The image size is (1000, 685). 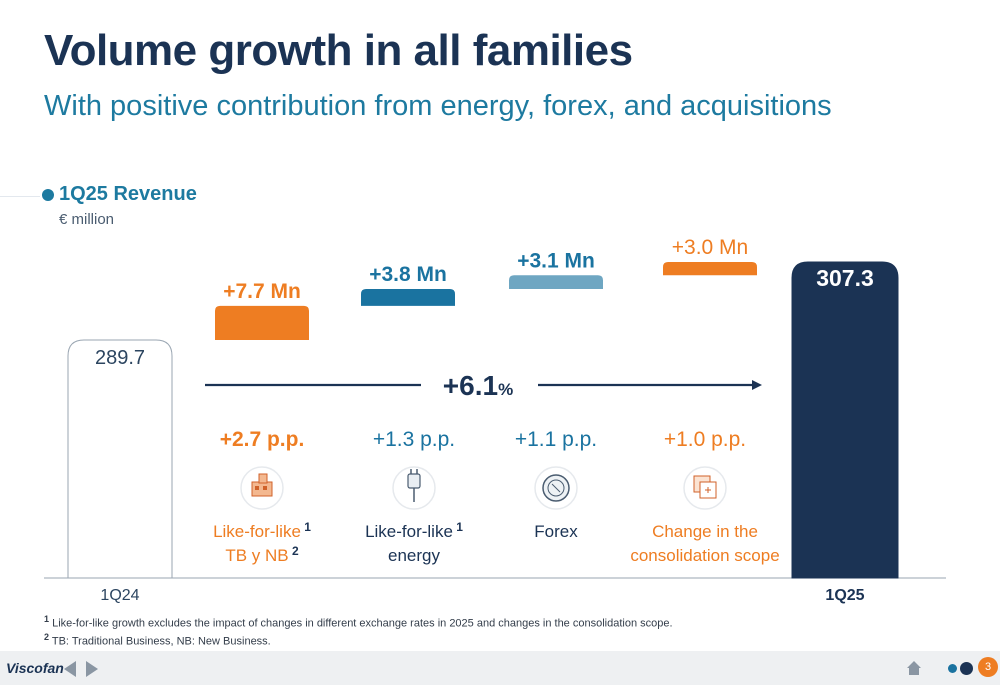 I want to click on driver-label-line1: Change in the, so click(x=705, y=531).